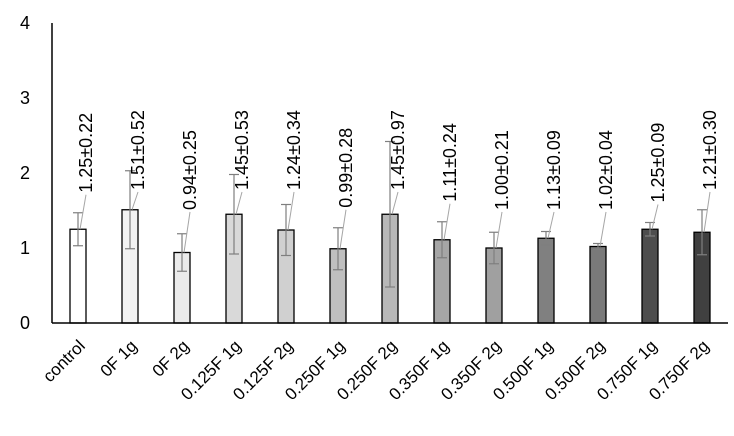 The height and width of the screenshot is (436, 734). What do you see at coordinates (395, 222) in the screenshot?
I see `label-leader-lines` at bounding box center [395, 222].